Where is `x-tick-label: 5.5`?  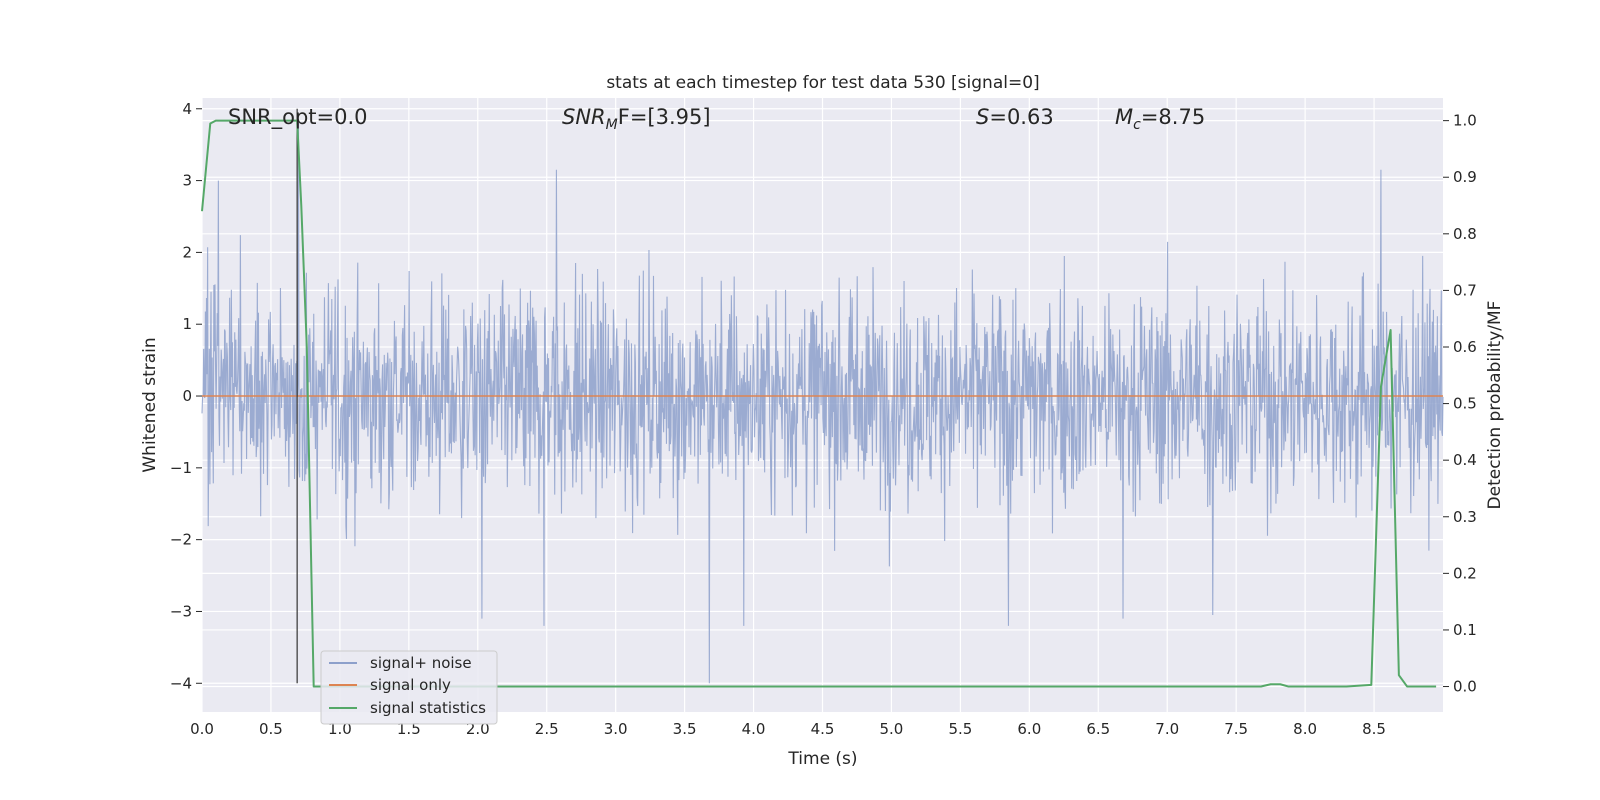 x-tick-label: 5.5 is located at coordinates (960, 729).